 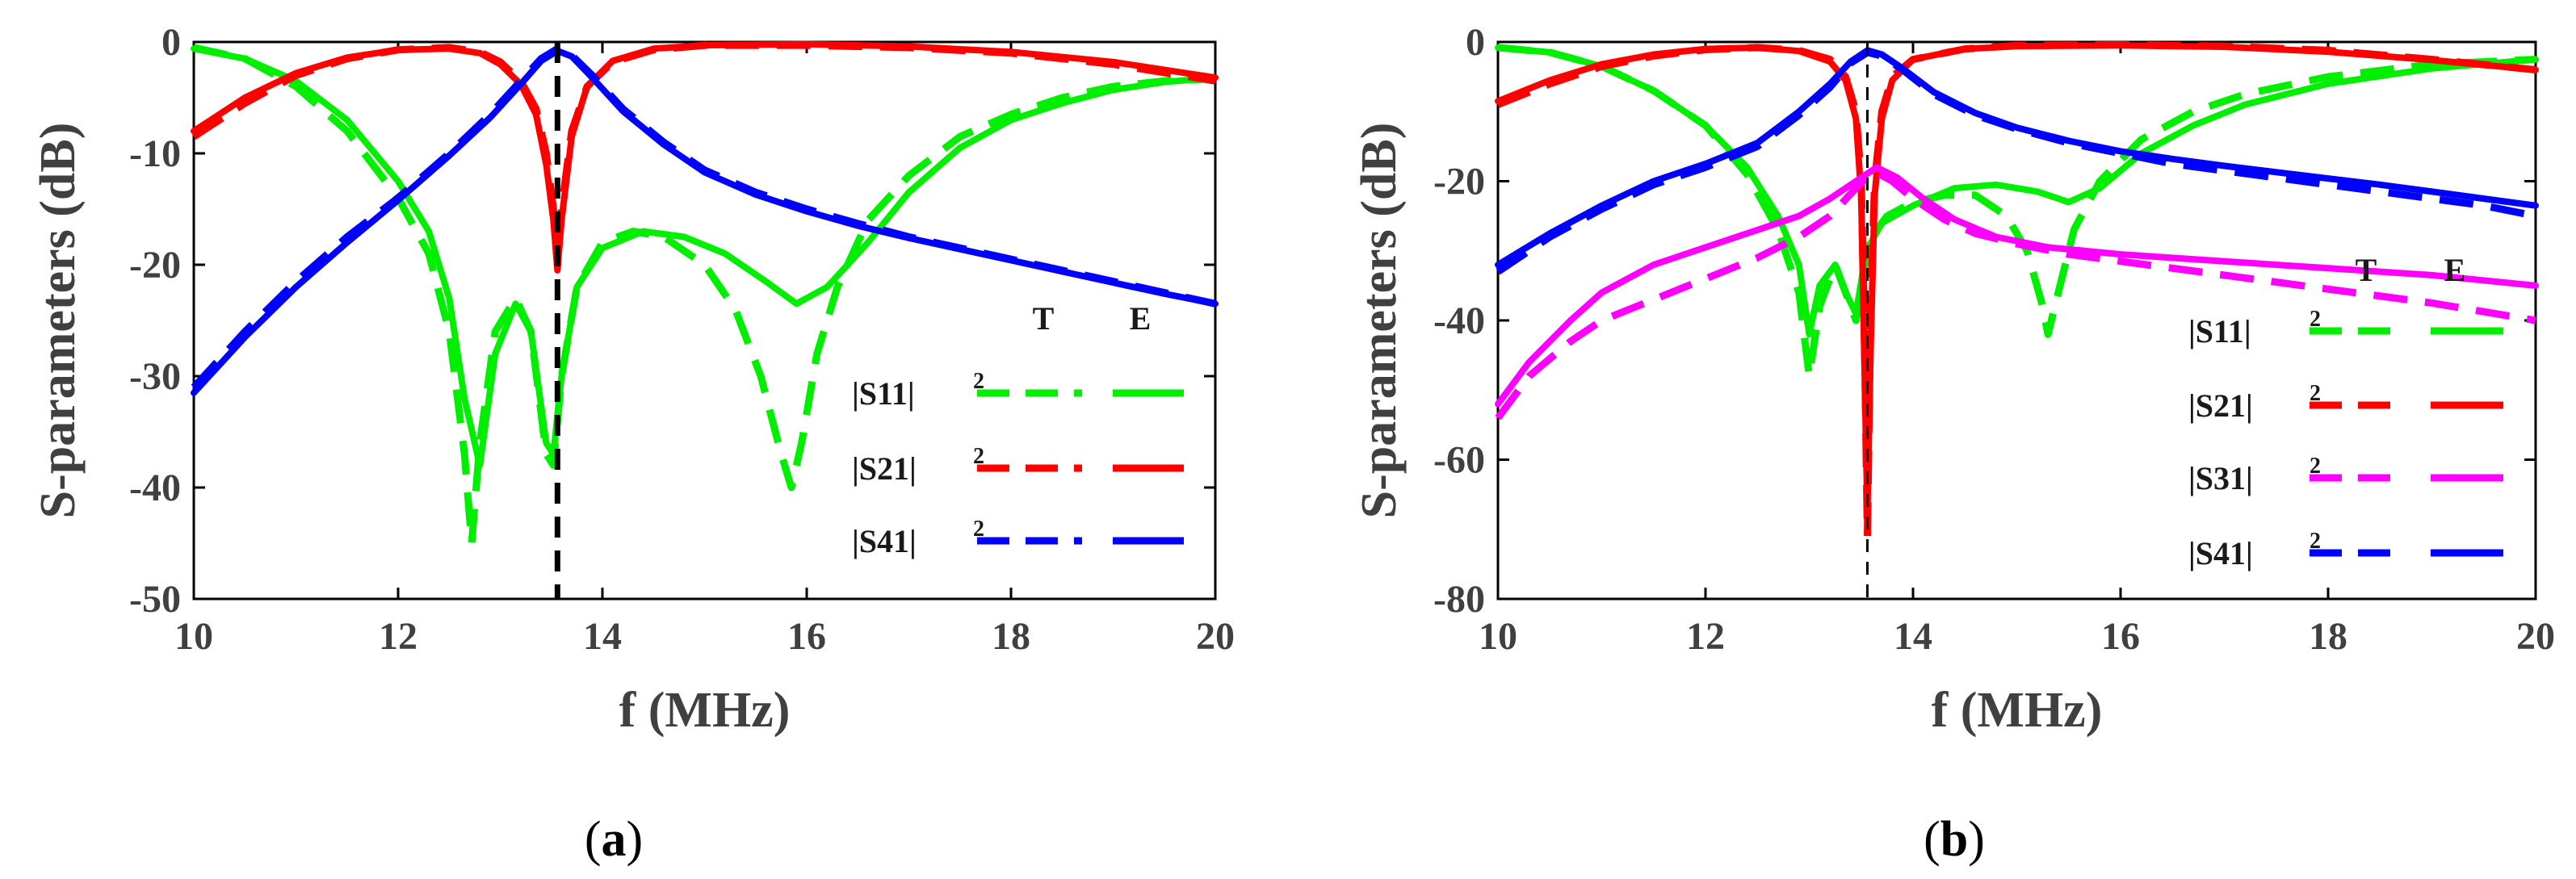 I want to click on s41-theory-line, so click(x=2016, y=162).